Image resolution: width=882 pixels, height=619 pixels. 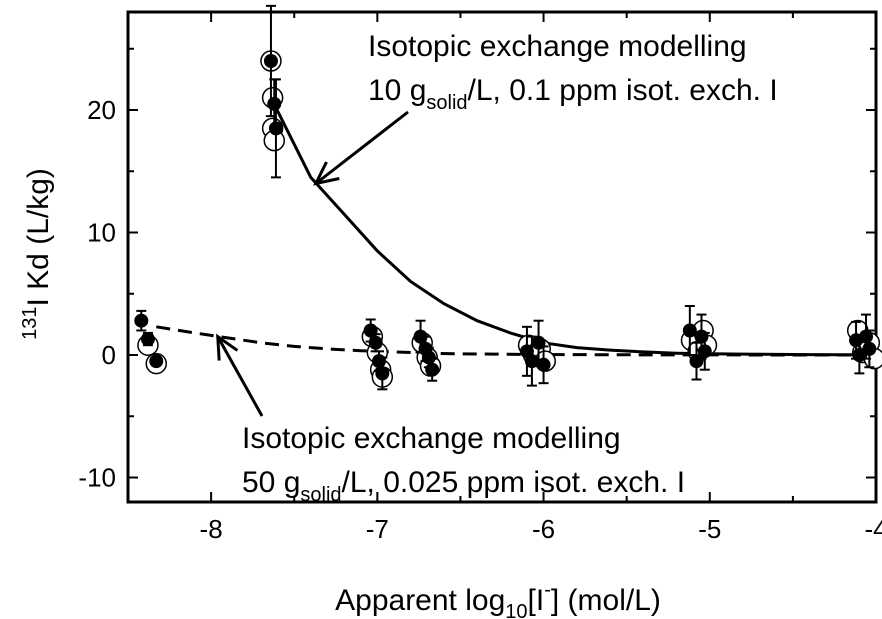 What do you see at coordinates (312, 263) in the screenshot?
I see `annotations` at bounding box center [312, 263].